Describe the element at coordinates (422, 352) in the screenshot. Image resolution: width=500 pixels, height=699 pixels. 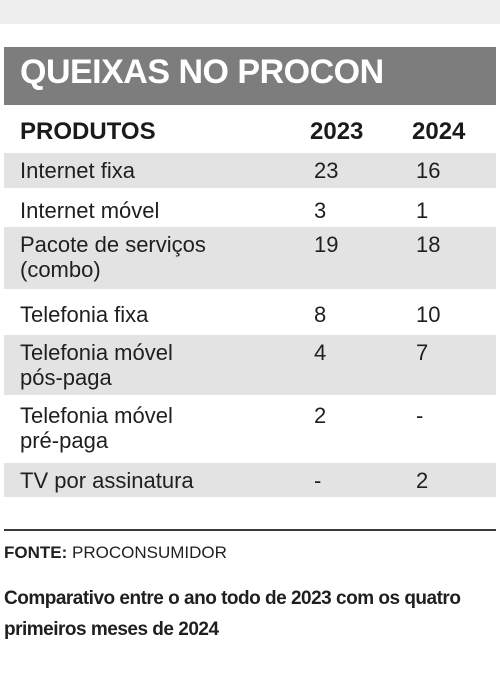
I see `value-2024: 7` at that location.